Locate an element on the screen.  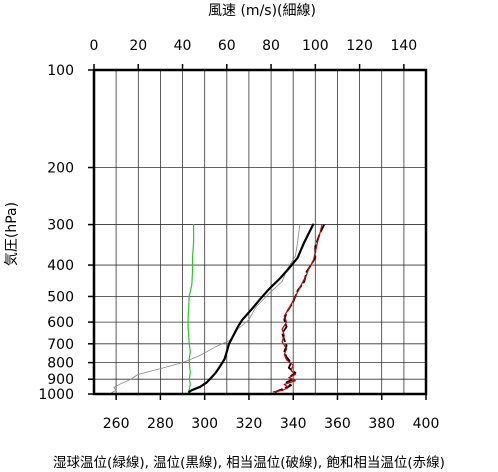
pressure-tick-label: 100 is located at coordinates (60, 71).